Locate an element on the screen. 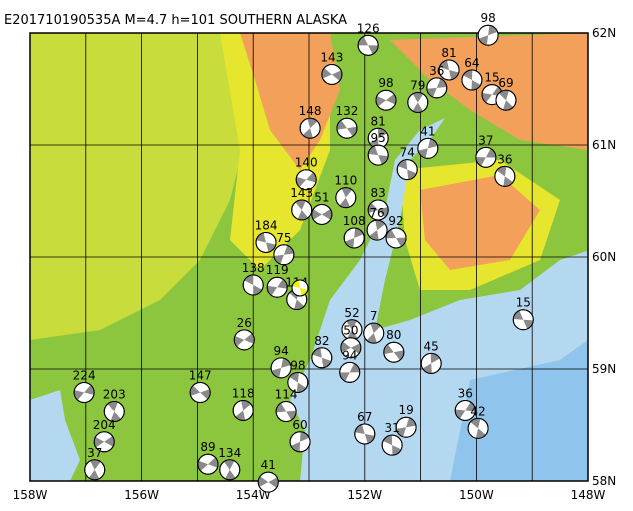  event-label: 119 is located at coordinates (277, 270).